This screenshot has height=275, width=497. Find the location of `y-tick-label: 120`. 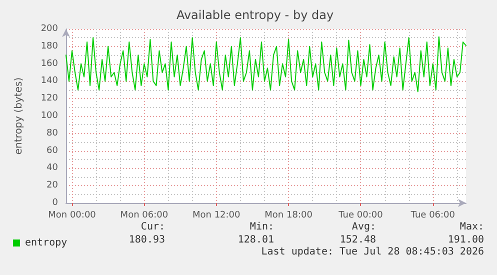

y-tick-label: 120 is located at coordinates (49, 99).